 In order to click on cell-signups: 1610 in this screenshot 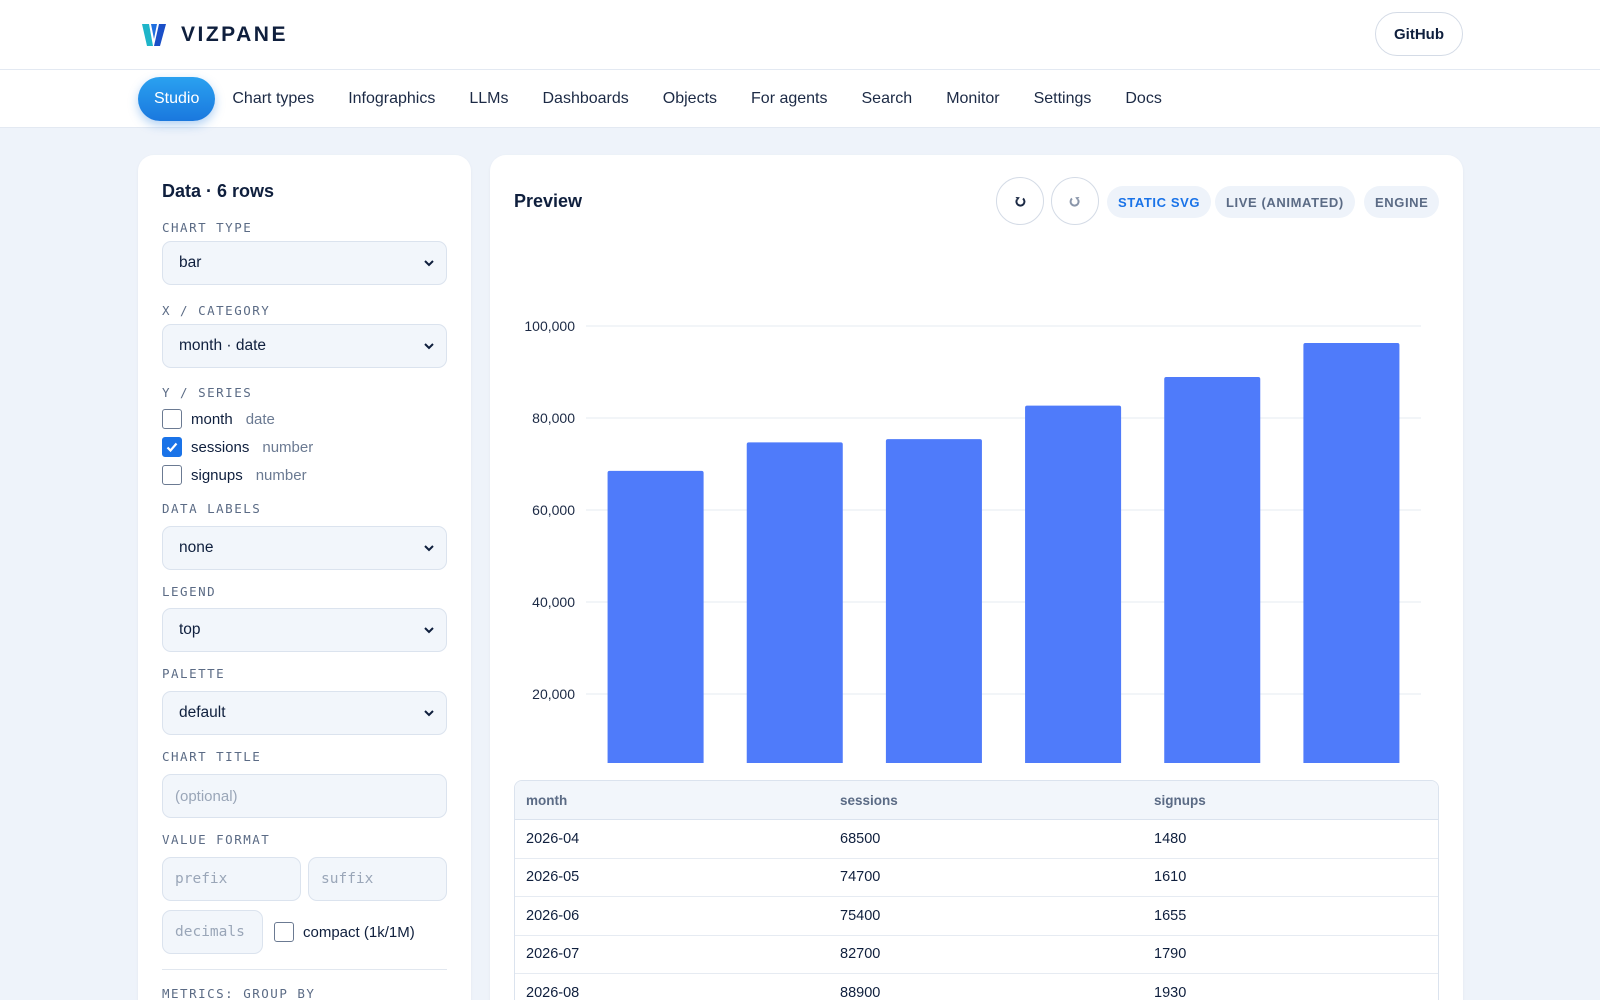, I will do `click(1170, 877)`.